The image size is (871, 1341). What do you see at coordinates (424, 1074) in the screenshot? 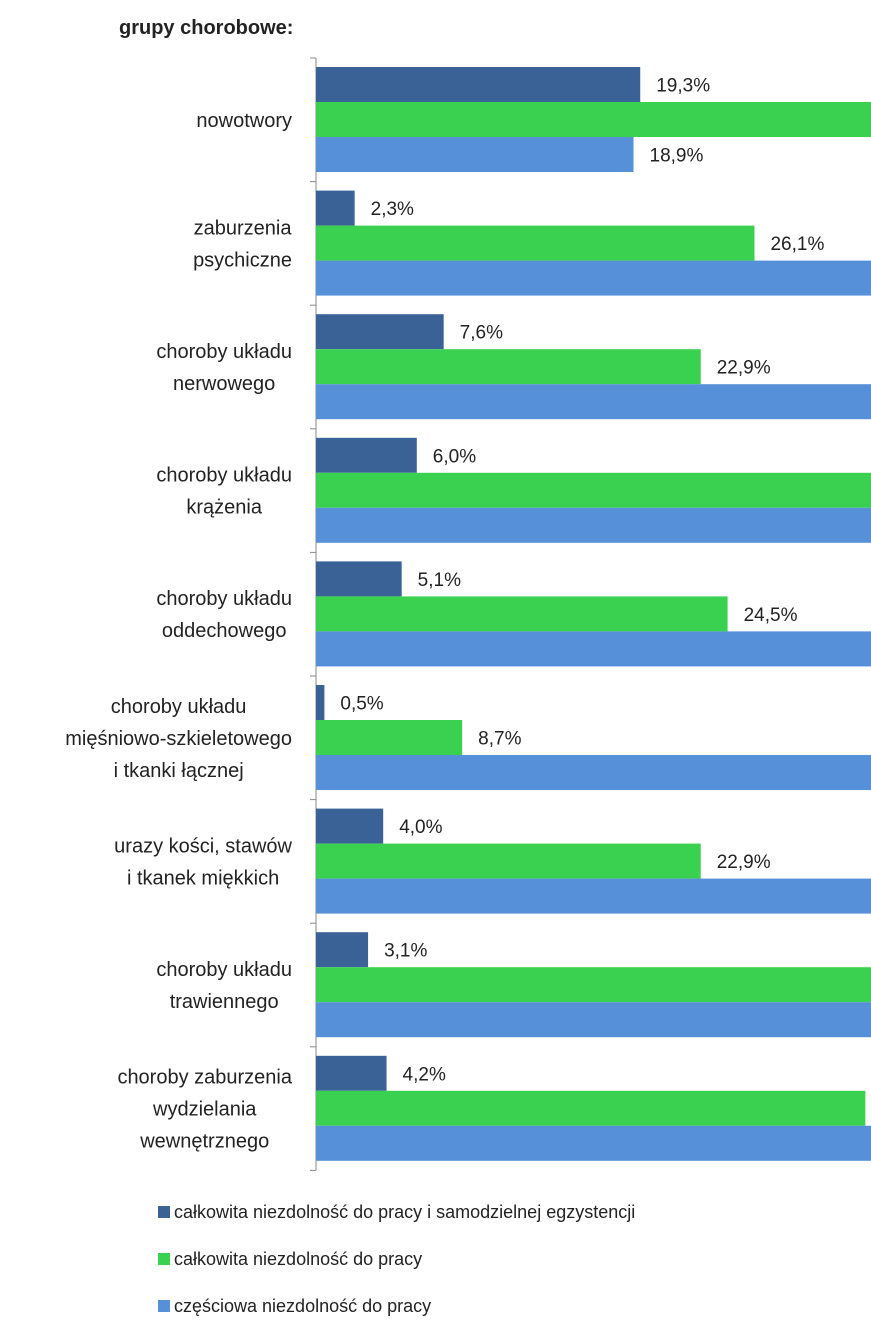
I see `value-label-series-1-9: 4,2%` at bounding box center [424, 1074].